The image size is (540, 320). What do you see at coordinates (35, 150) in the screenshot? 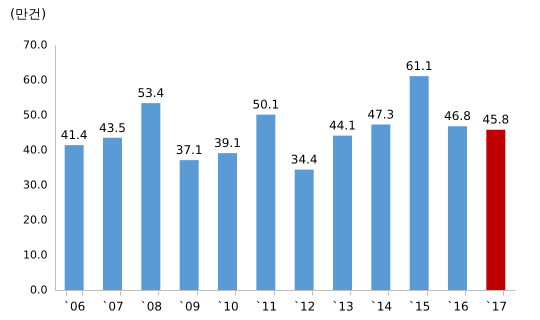
I see `y-tick-label: 40.0` at bounding box center [35, 150].